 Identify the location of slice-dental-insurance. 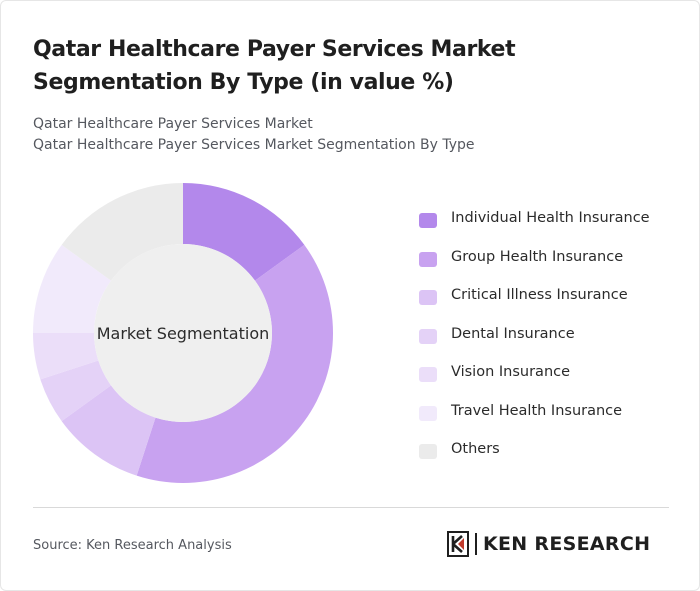
(75, 391).